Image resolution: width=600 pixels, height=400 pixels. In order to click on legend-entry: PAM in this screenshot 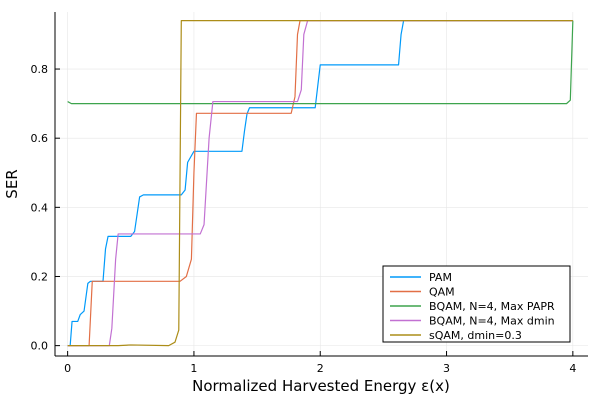, I will do `click(440, 277)`.